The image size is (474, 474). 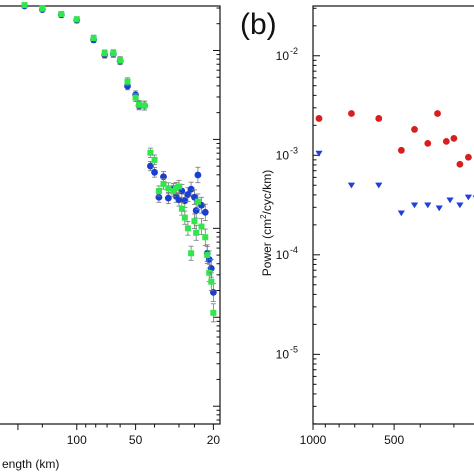 I want to click on panel-label-b: (b), so click(x=258, y=24).